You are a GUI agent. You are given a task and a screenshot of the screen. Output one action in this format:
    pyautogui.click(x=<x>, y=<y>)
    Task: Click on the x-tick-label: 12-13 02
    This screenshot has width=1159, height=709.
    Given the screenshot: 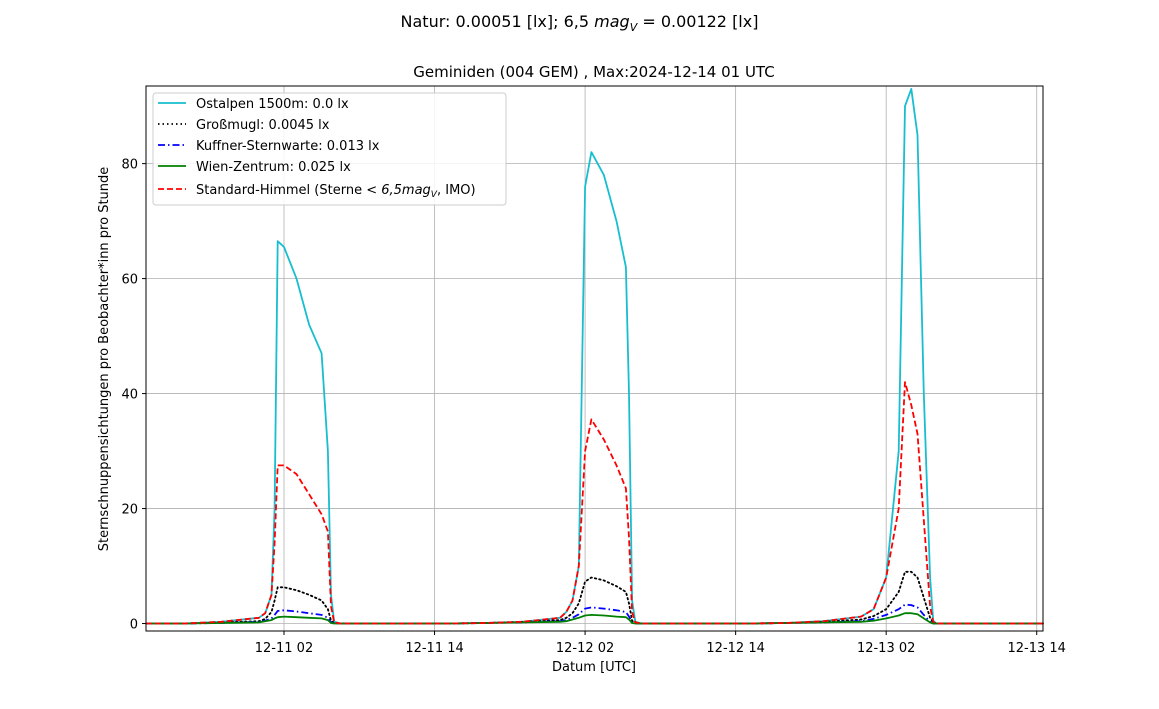 What is the action you would take?
    pyautogui.click(x=886, y=648)
    